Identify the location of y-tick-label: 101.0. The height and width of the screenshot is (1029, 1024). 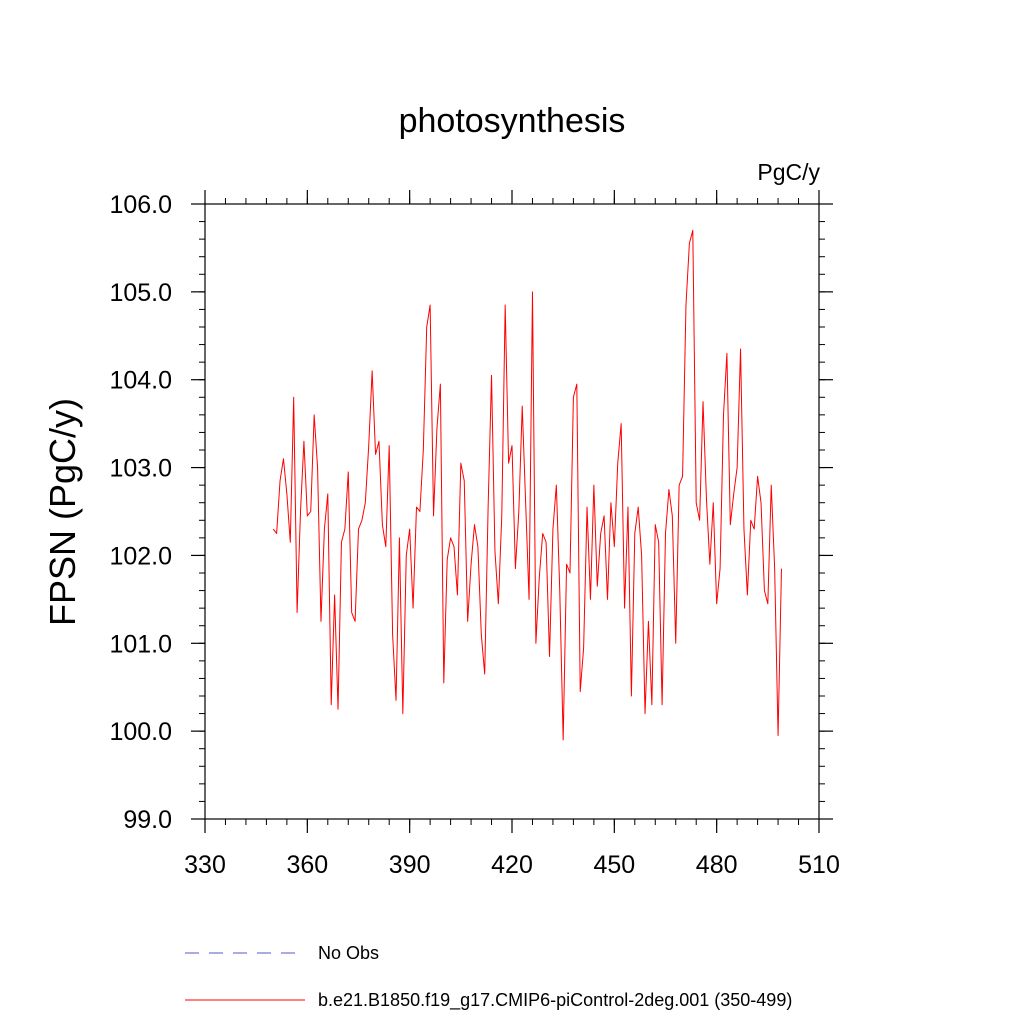
(140, 644).